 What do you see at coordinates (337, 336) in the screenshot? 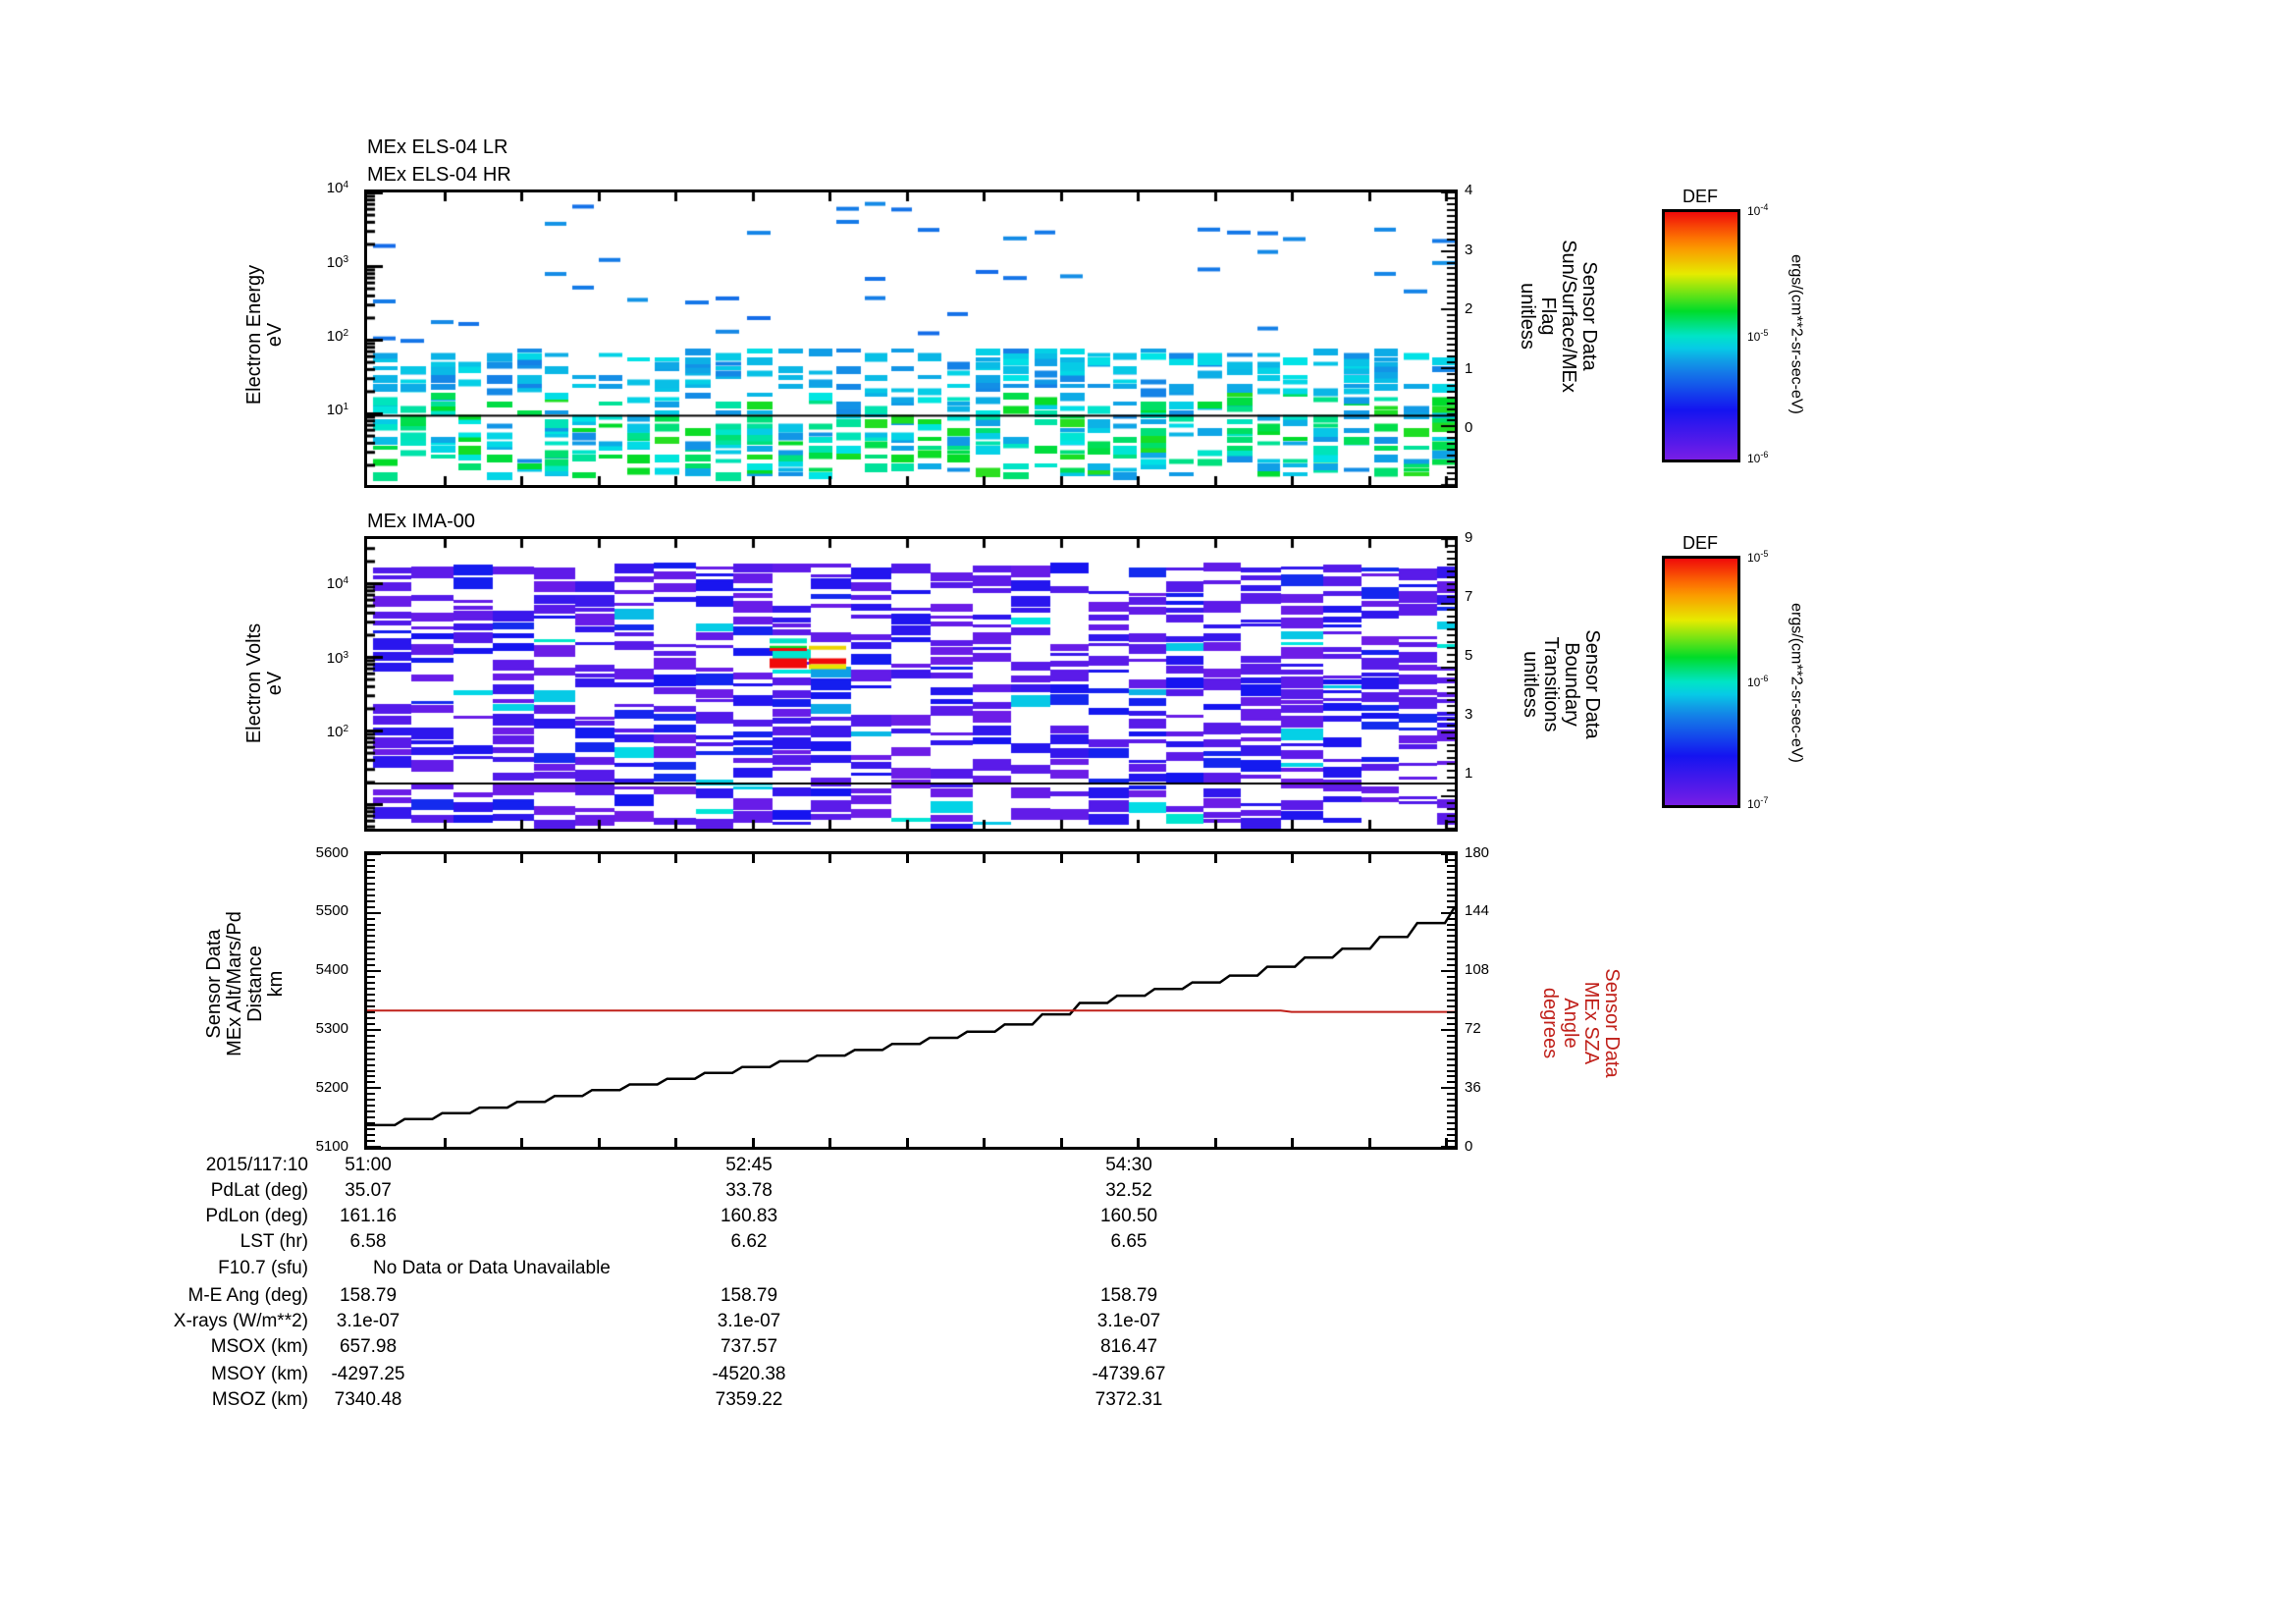
I see `top-ytick: 102` at bounding box center [337, 336].